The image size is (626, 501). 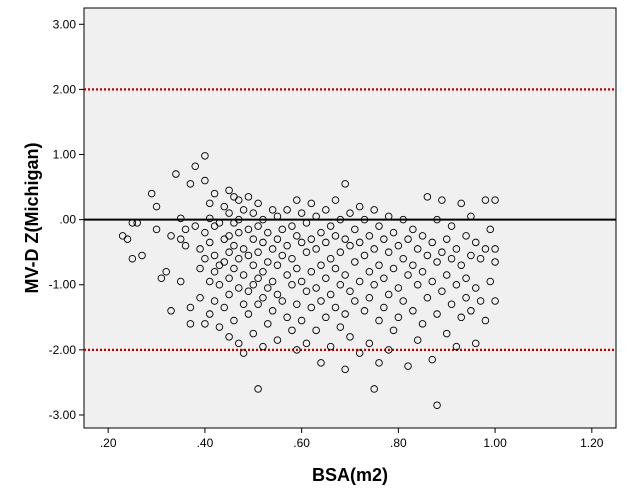 I want to click on x-tick-label: 1.00, so click(x=495, y=443).